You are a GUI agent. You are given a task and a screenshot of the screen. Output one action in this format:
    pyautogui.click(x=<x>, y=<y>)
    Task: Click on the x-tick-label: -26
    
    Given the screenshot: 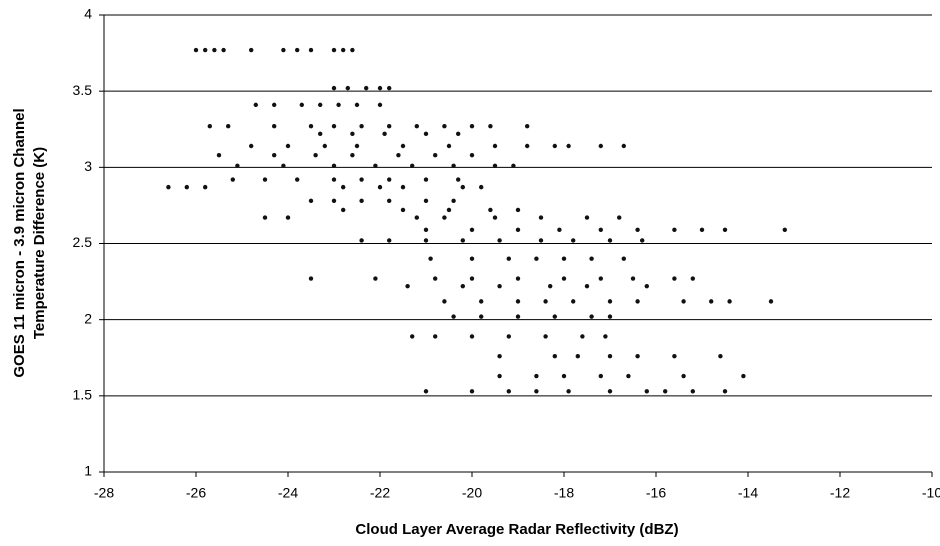 What is the action you would take?
    pyautogui.click(x=196, y=493)
    